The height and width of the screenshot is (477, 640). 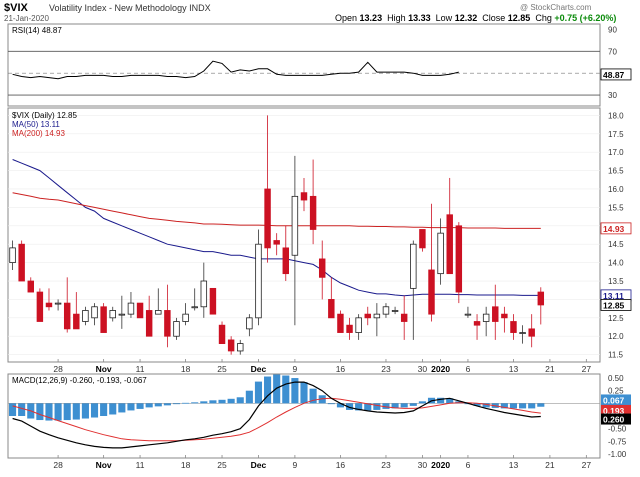 What do you see at coordinates (616, 171) in the screenshot?
I see `price-tick-label: 16.5` at bounding box center [616, 171].